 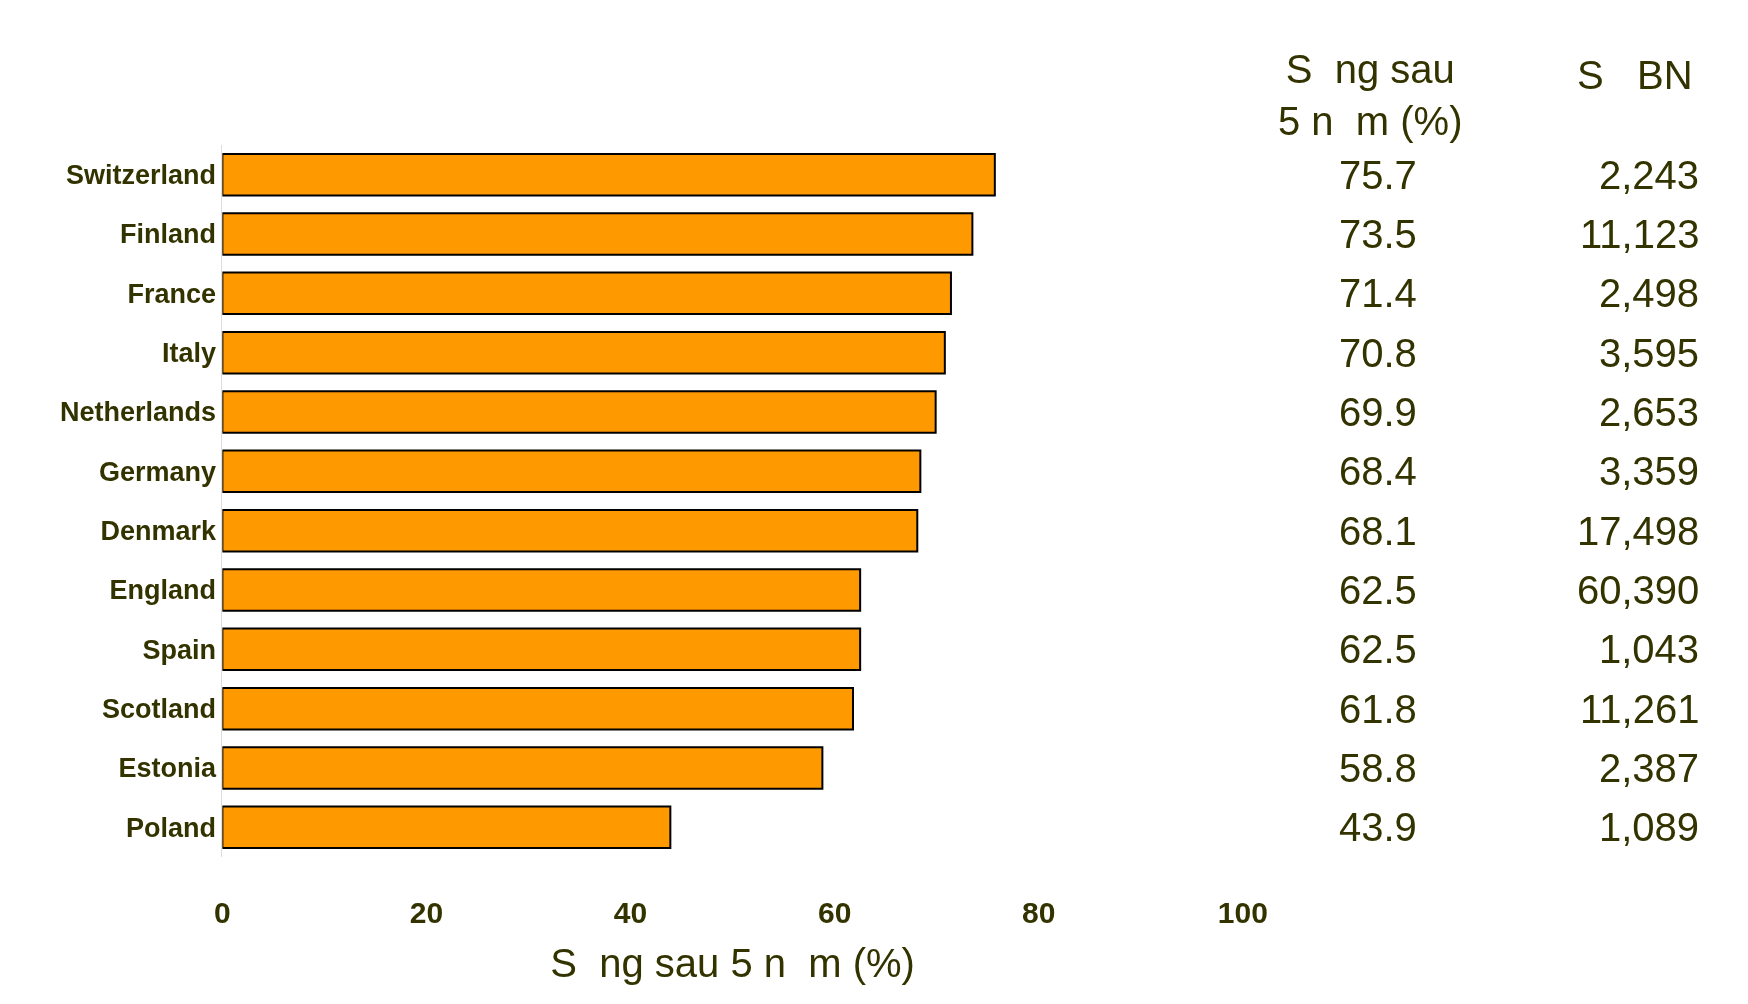 I want to click on y-tick-label: Germany, so click(x=157, y=471).